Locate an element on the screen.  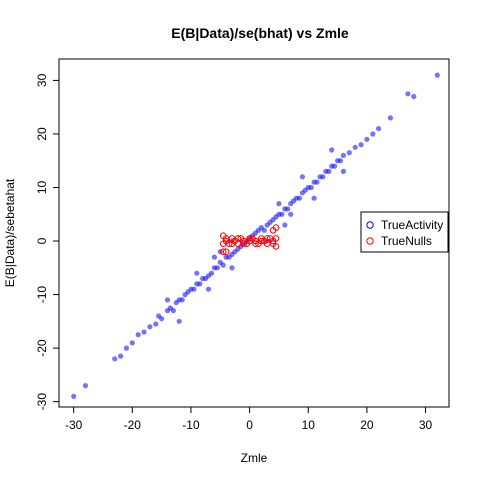
y-tick-label: -10 is located at coordinates (42, 295).